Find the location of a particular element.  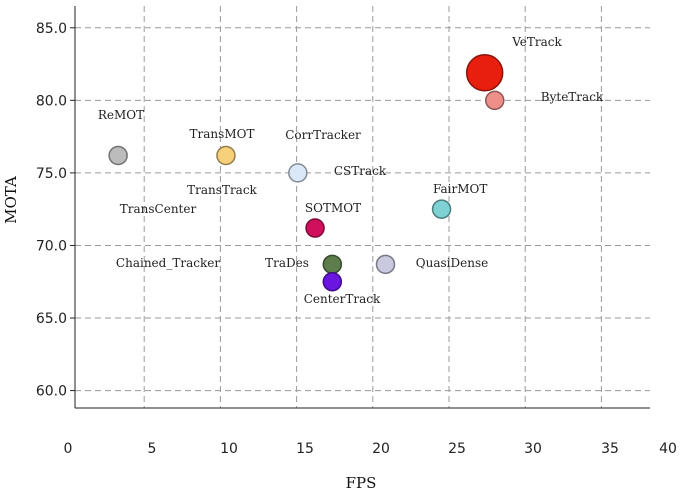

x-axis-title: FPS is located at coordinates (361, 482).